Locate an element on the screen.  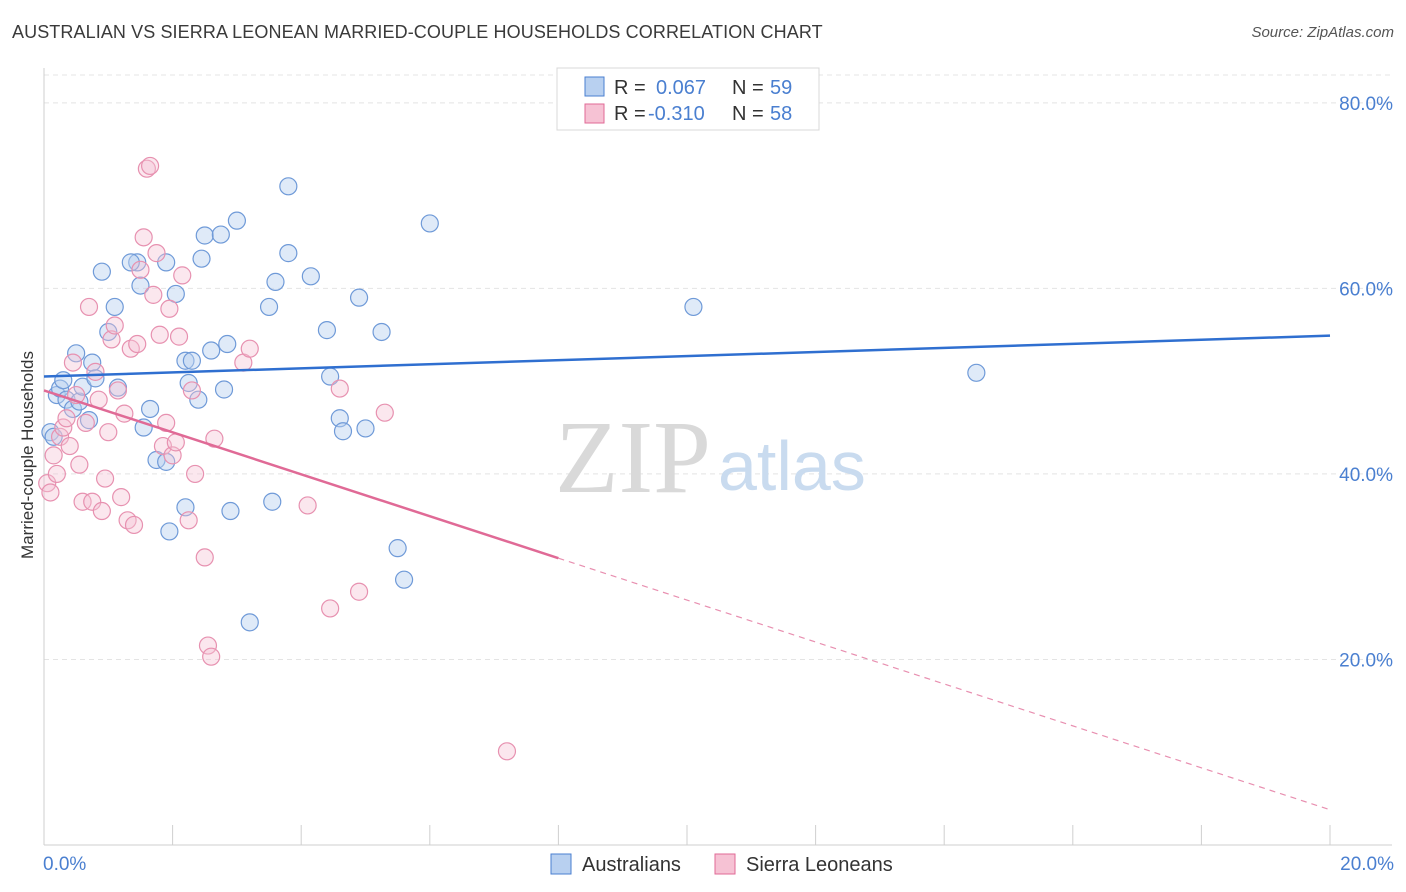
y-axis-label: Married-couple Households is located at coordinates (27, 455).